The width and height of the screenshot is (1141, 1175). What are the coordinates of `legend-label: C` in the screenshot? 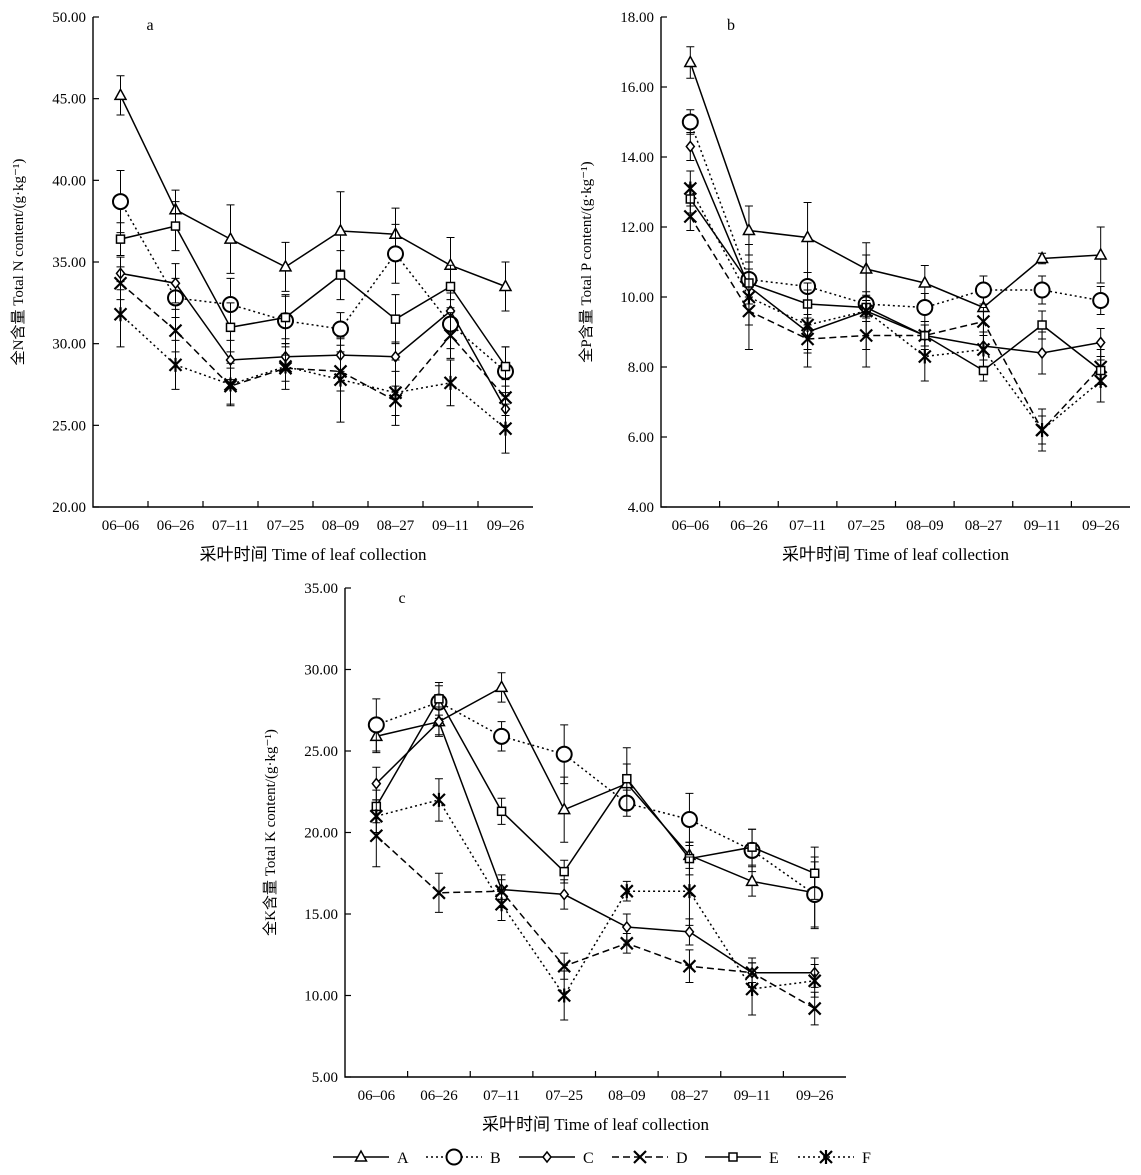 It's located at (588, 1158).